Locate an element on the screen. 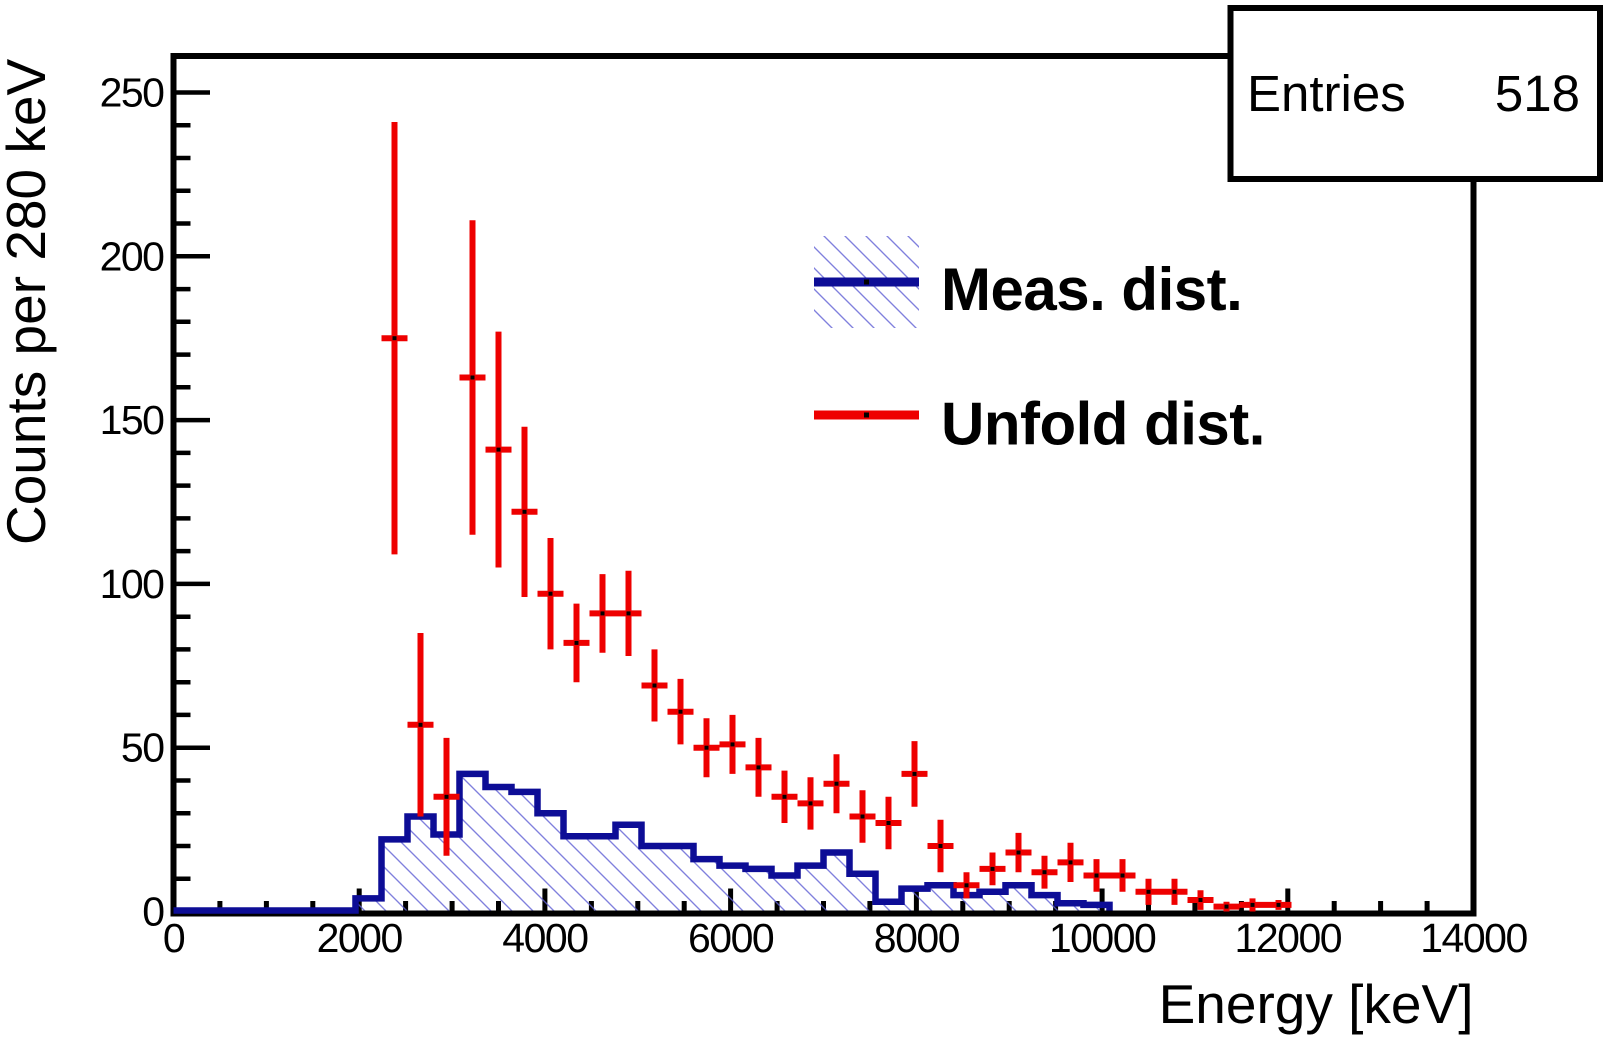 The height and width of the screenshot is (1044, 1608). svg-text: 518 is located at coordinates (1537, 93).